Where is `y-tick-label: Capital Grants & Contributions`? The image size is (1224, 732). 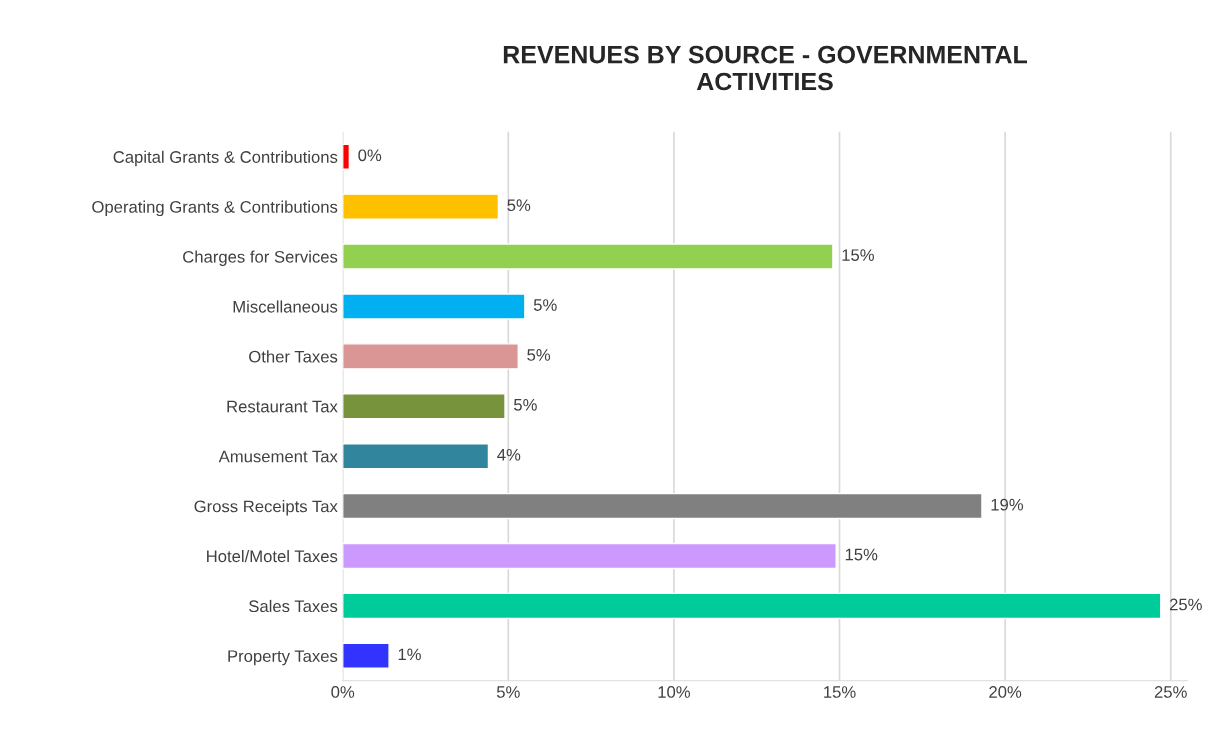
y-tick-label: Capital Grants & Contributions is located at coordinates (225, 158).